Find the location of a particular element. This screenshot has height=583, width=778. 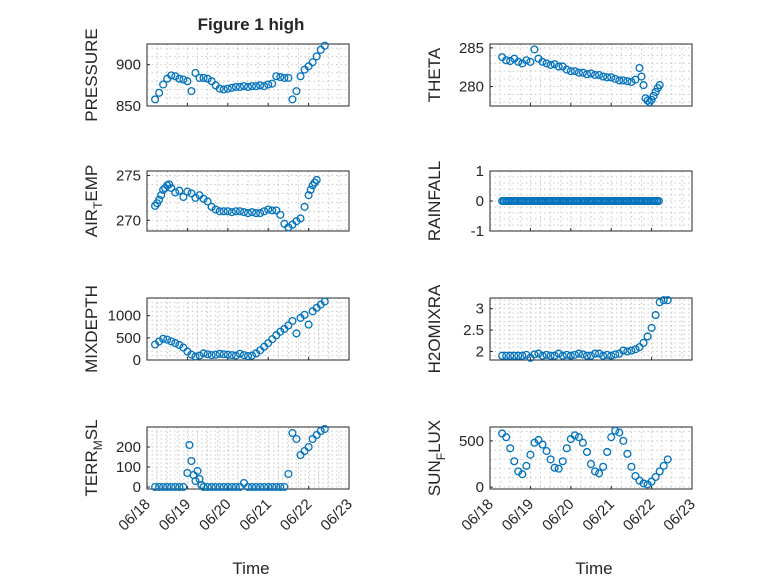

y-tick-label: 850 is located at coordinates (128, 106).